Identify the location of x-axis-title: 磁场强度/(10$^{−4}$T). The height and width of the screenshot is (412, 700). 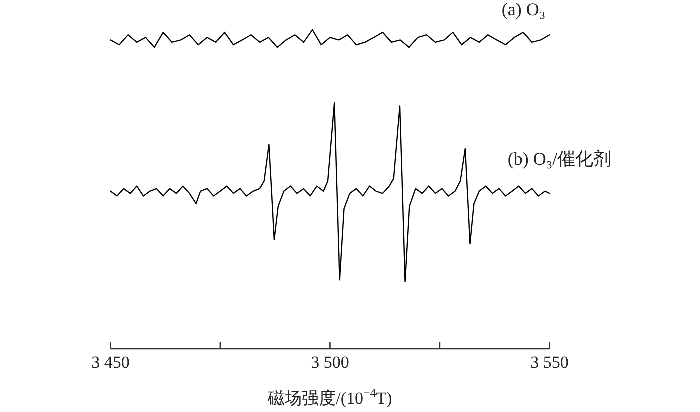
(329, 397).